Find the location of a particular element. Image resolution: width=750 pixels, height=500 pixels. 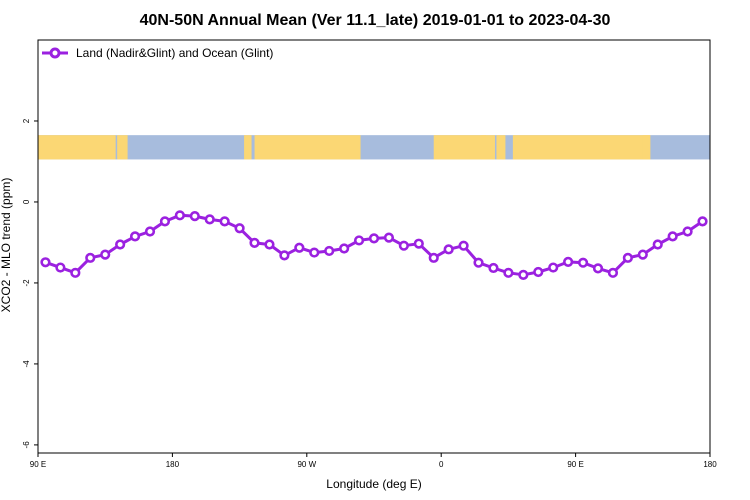

legend: Land (Nadir&Glint) and Ocean (Glint) is located at coordinates (157, 53).